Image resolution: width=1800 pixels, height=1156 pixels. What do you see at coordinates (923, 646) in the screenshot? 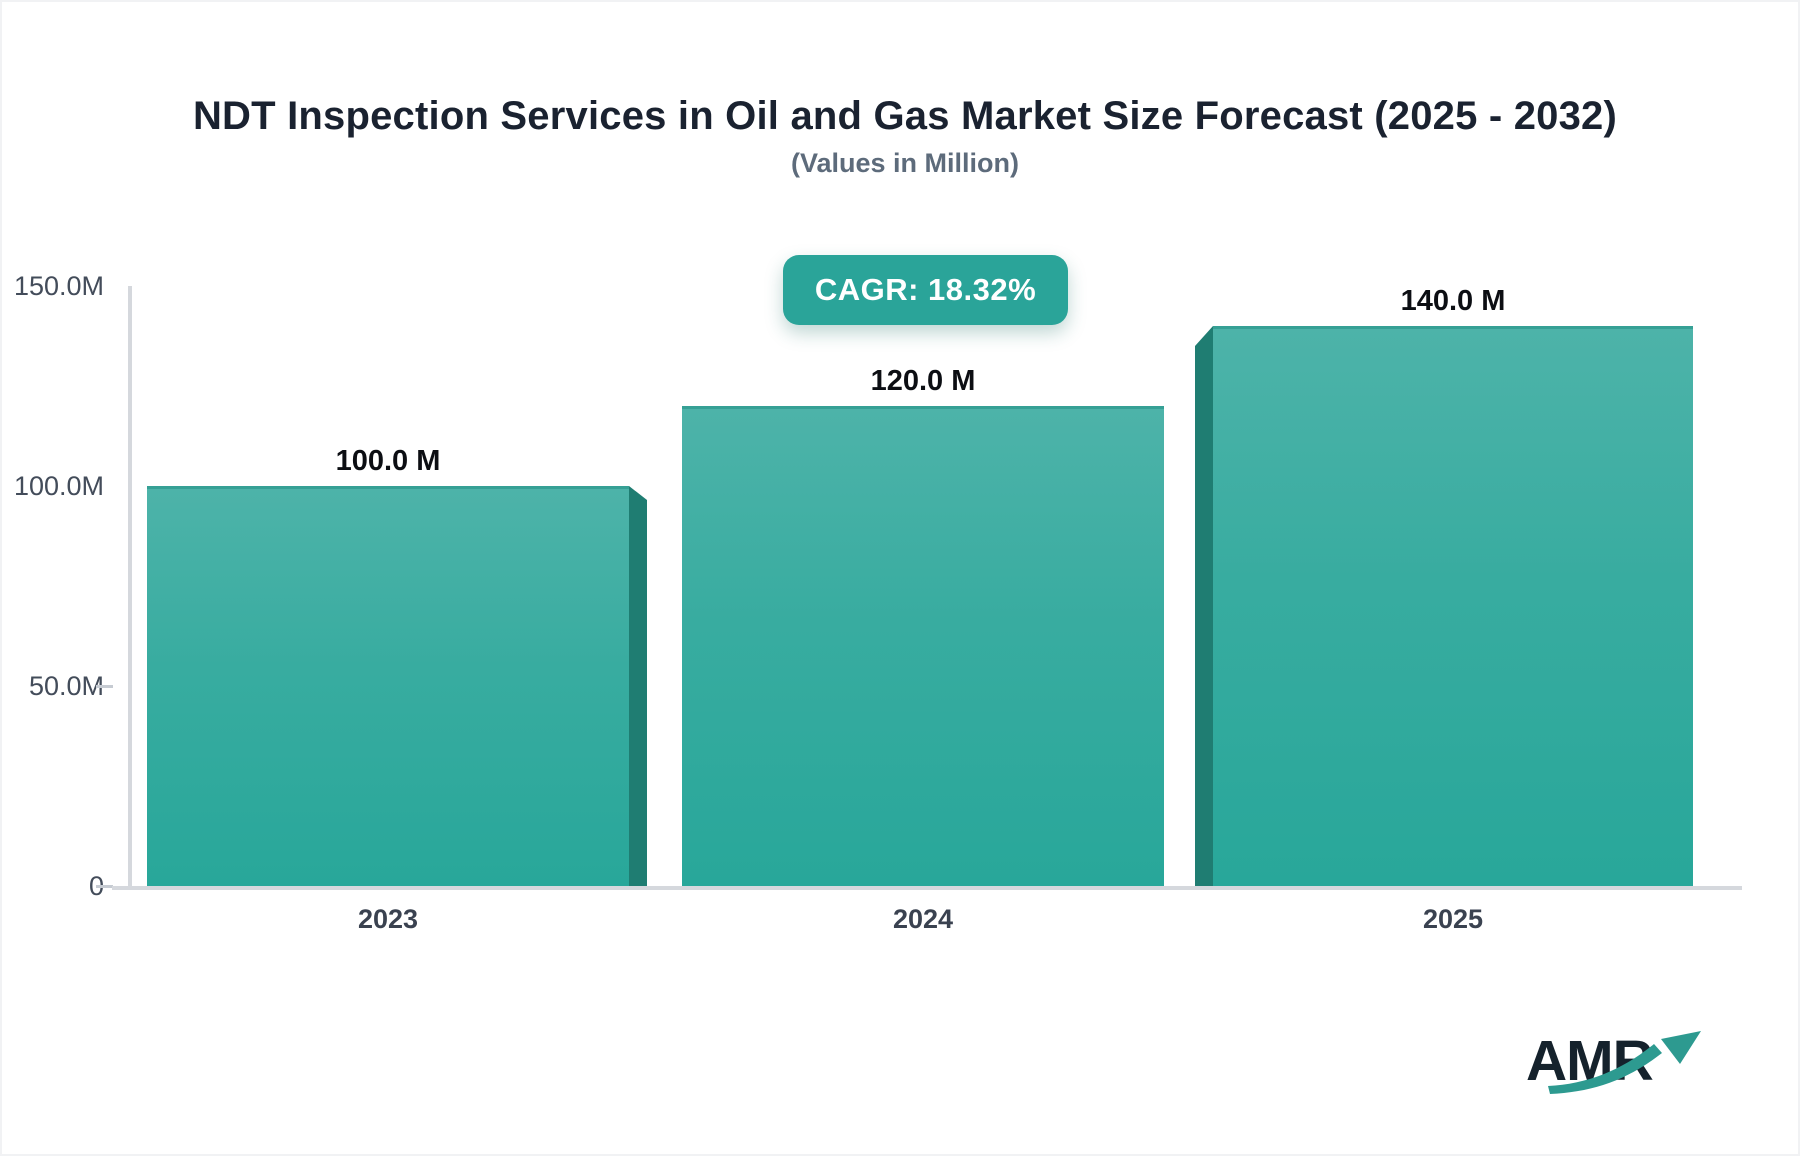
I see `bar-2024` at bounding box center [923, 646].